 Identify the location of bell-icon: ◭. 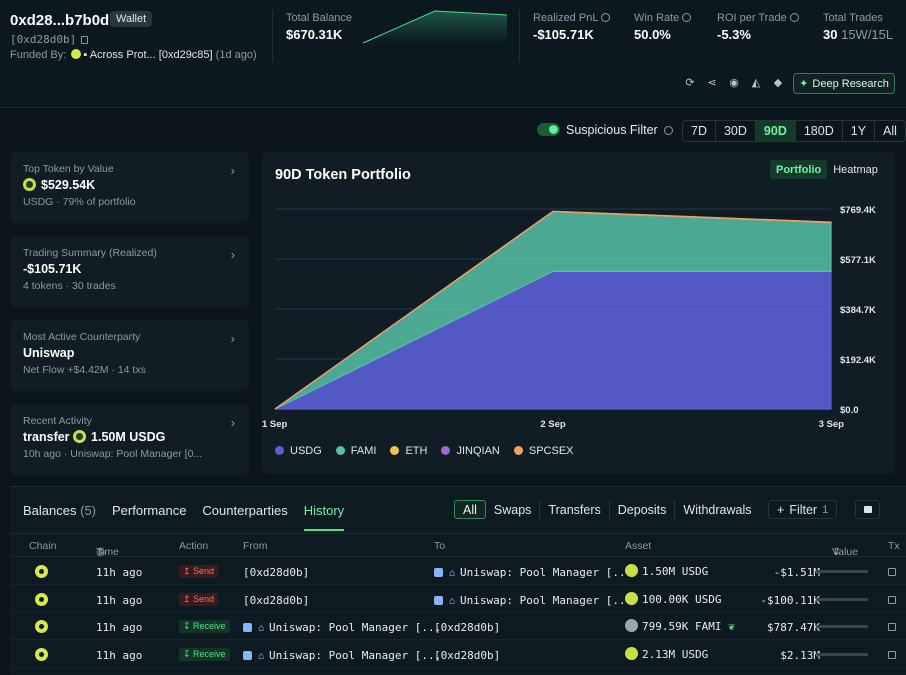
(756, 82).